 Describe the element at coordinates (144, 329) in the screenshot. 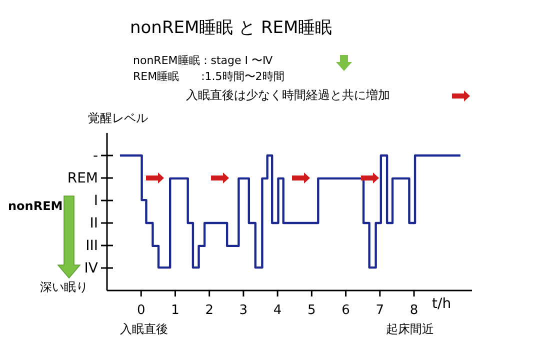

I see `text: 入眠直後` at that location.